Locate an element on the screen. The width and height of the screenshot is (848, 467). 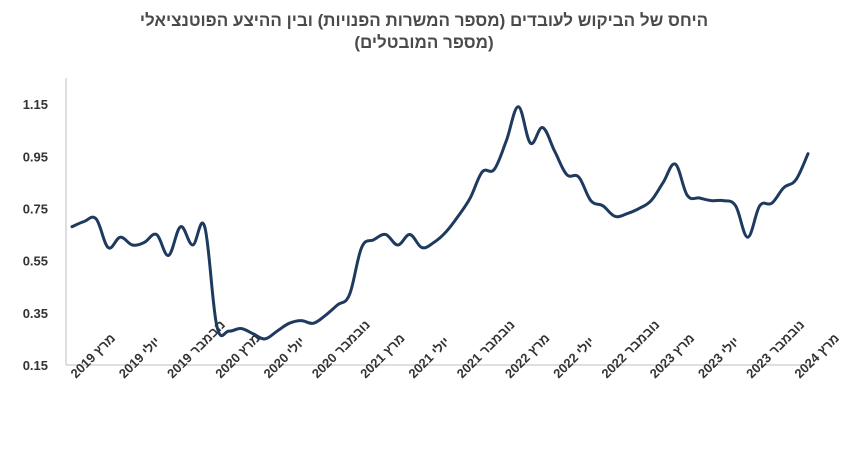
y-tick-label: 0.75 is located at coordinates (35, 208).